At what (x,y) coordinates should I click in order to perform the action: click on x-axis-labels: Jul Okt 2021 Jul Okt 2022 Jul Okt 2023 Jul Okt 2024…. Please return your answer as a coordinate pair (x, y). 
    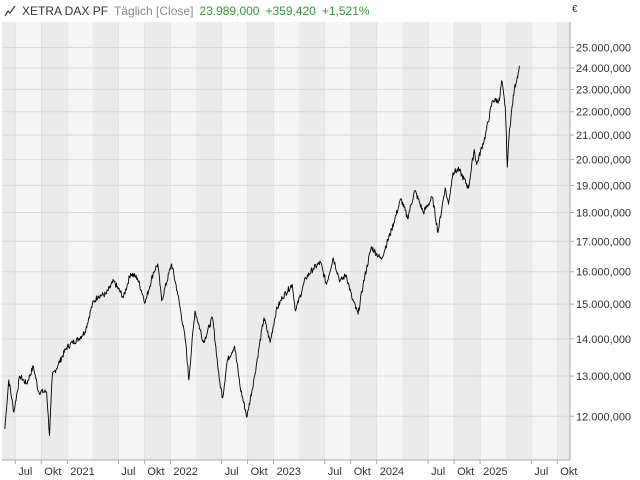
    Looking at the image, I should click on (297, 472).